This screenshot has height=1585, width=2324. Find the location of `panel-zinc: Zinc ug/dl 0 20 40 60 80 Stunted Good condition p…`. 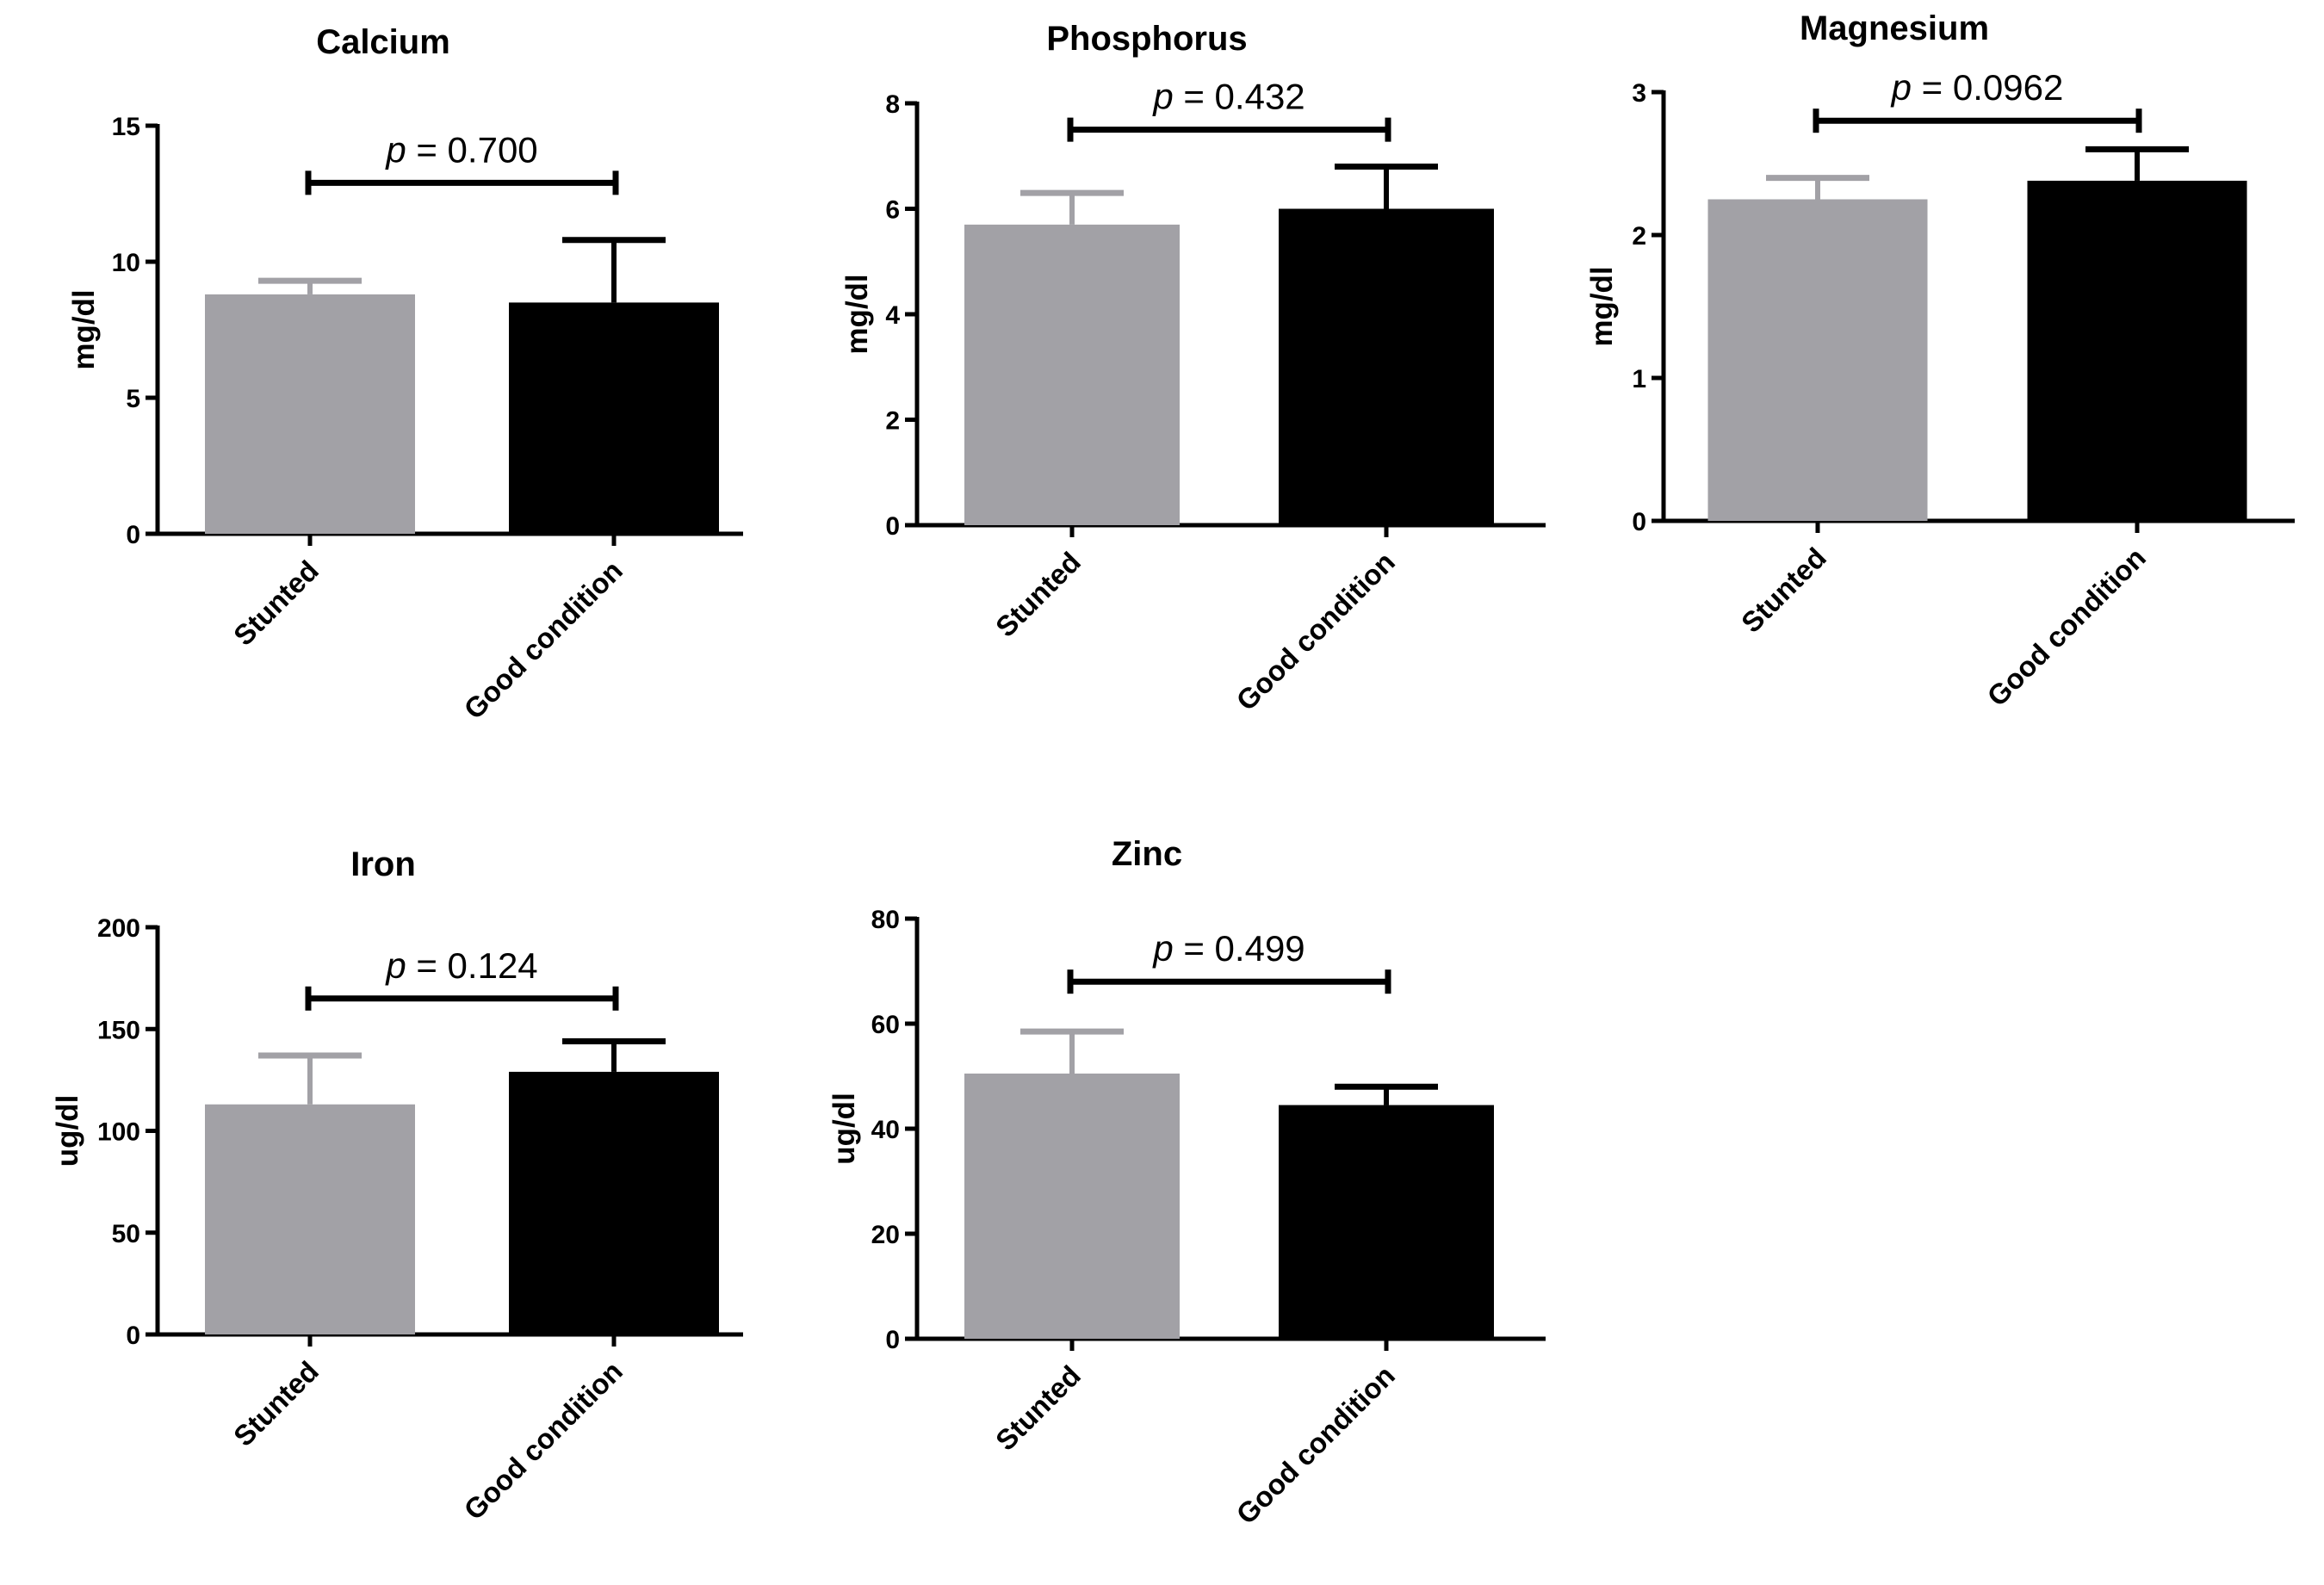

panel-zinc: Zinc ug/dl 0 20 40 60 80 Stunted Good condition p… is located at coordinates (1186, 1182).